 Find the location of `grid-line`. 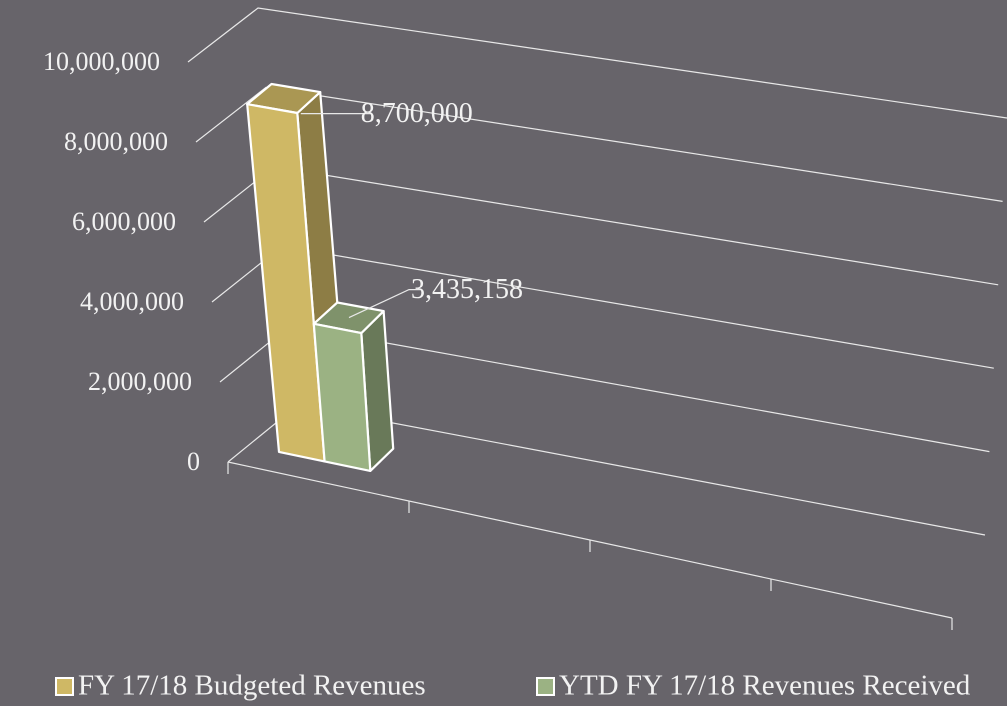

grid-line is located at coordinates (597, 63).